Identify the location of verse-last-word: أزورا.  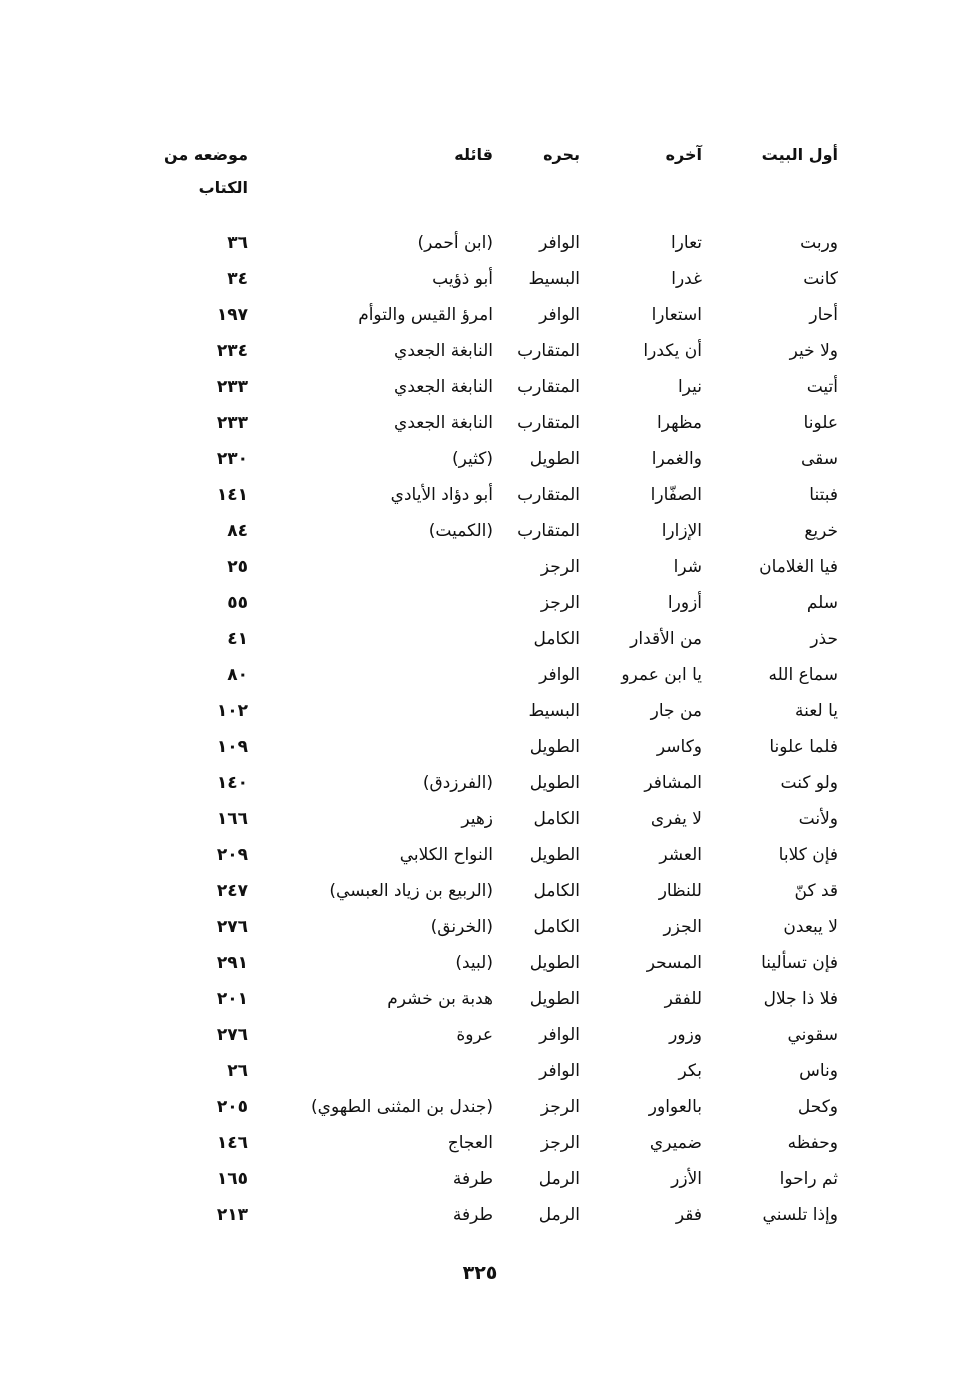
(684, 603).